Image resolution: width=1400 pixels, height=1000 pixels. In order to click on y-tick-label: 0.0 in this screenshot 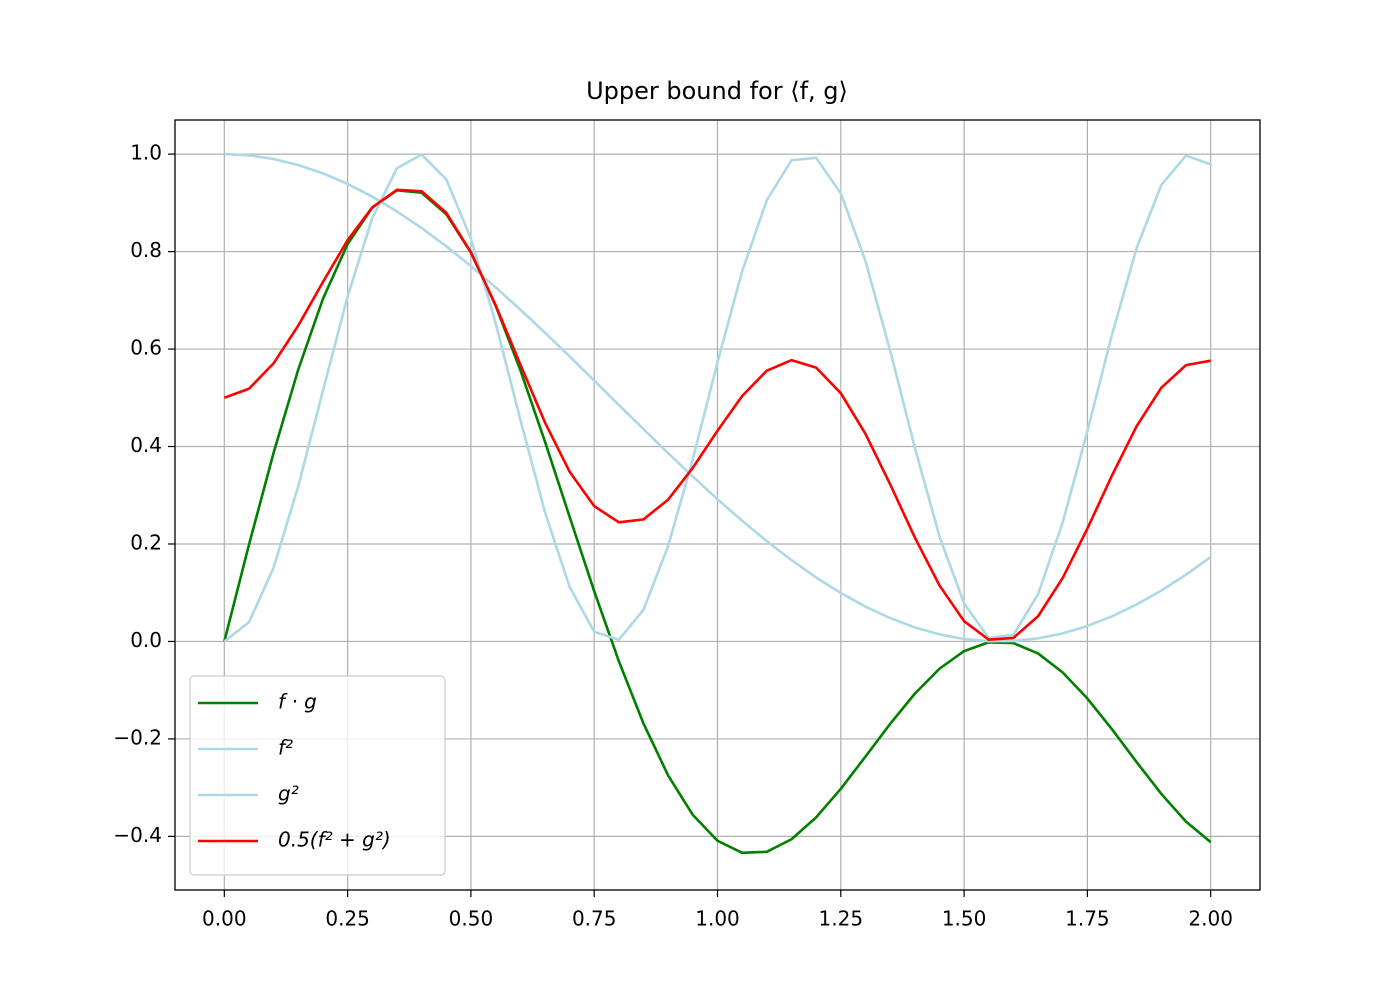, I will do `click(146, 640)`.